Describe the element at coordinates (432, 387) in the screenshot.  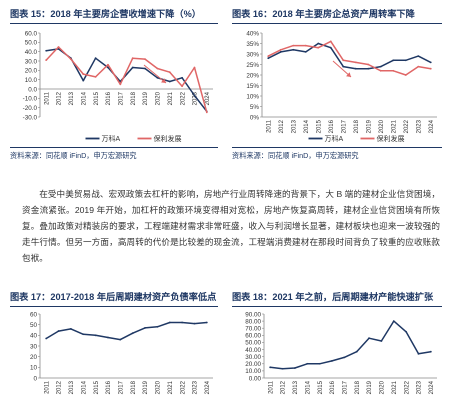
I see `c18-x-tick-label: 2024` at that location.